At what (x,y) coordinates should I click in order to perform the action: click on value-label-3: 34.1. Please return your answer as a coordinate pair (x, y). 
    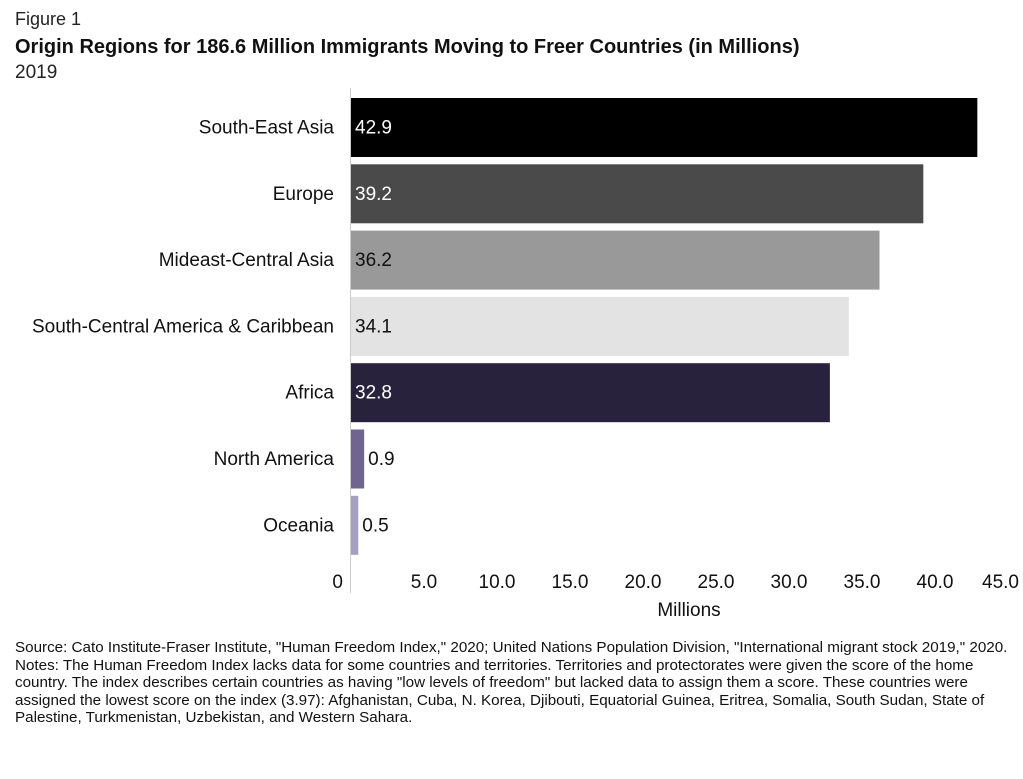
    Looking at the image, I should click on (373, 326).